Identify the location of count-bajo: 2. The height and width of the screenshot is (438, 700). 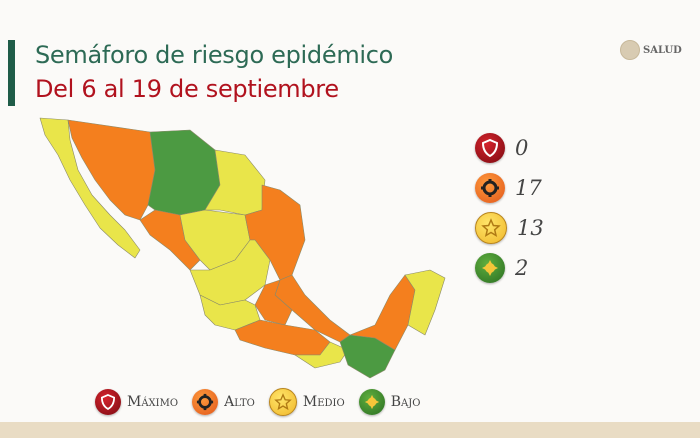
(509, 268).